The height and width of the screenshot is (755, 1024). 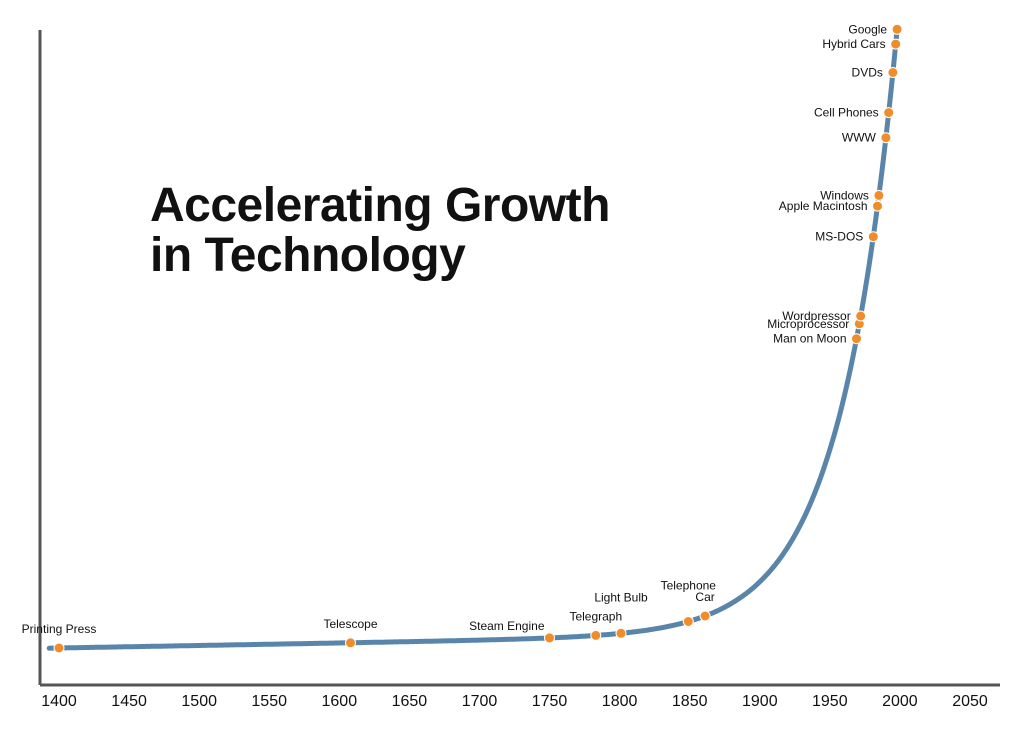 I want to click on x-tick-label-2000: 2000, so click(x=900, y=701).